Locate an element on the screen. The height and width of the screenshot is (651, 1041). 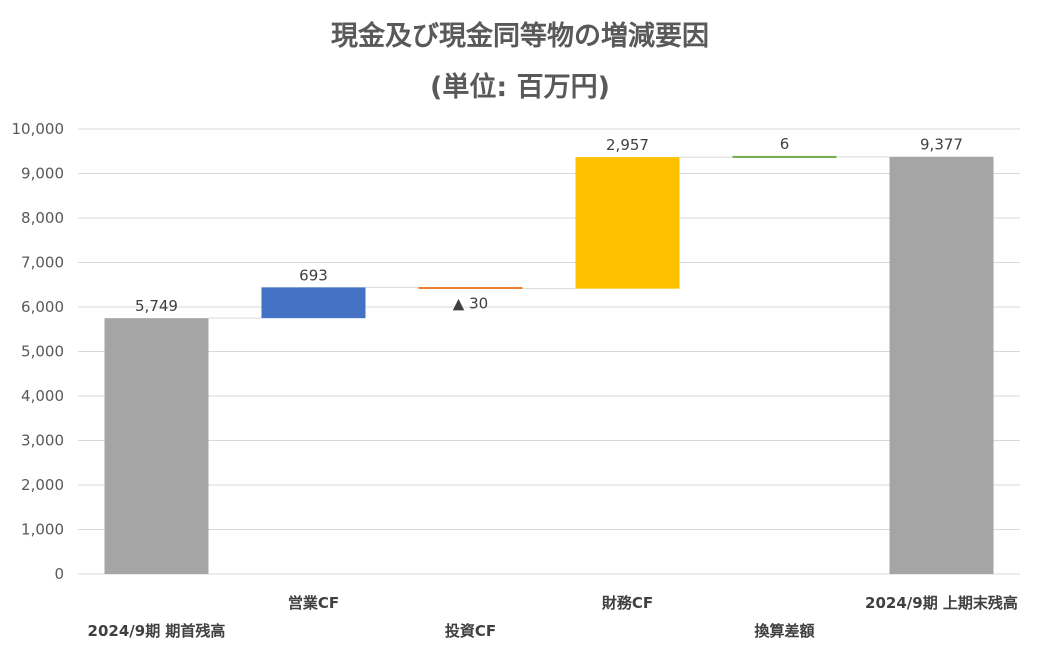
data-label: 9,377 is located at coordinates (941, 145).